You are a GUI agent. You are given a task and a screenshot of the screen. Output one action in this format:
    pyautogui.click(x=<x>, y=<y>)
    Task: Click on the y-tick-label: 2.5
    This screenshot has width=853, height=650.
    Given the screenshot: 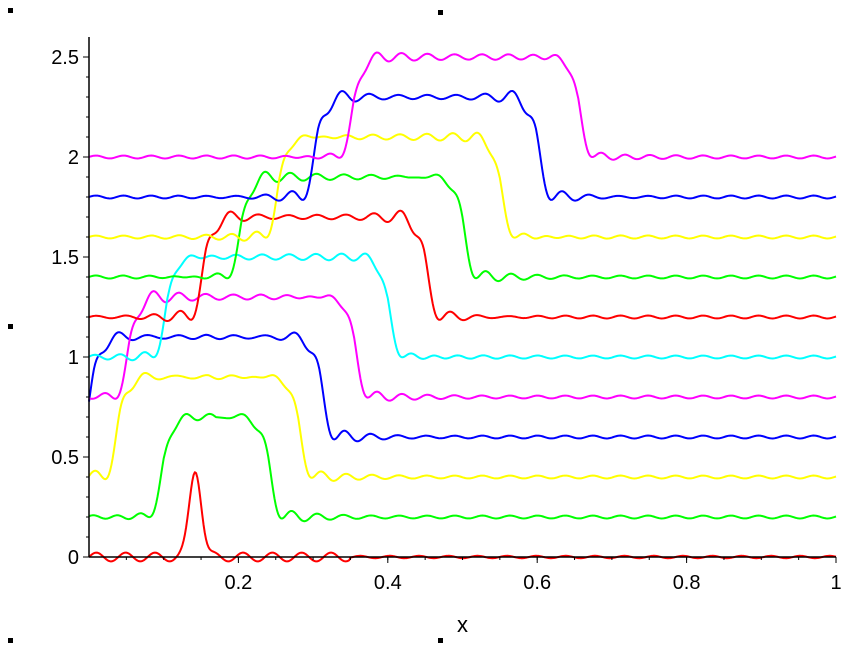 What is the action you would take?
    pyautogui.click(x=65, y=58)
    